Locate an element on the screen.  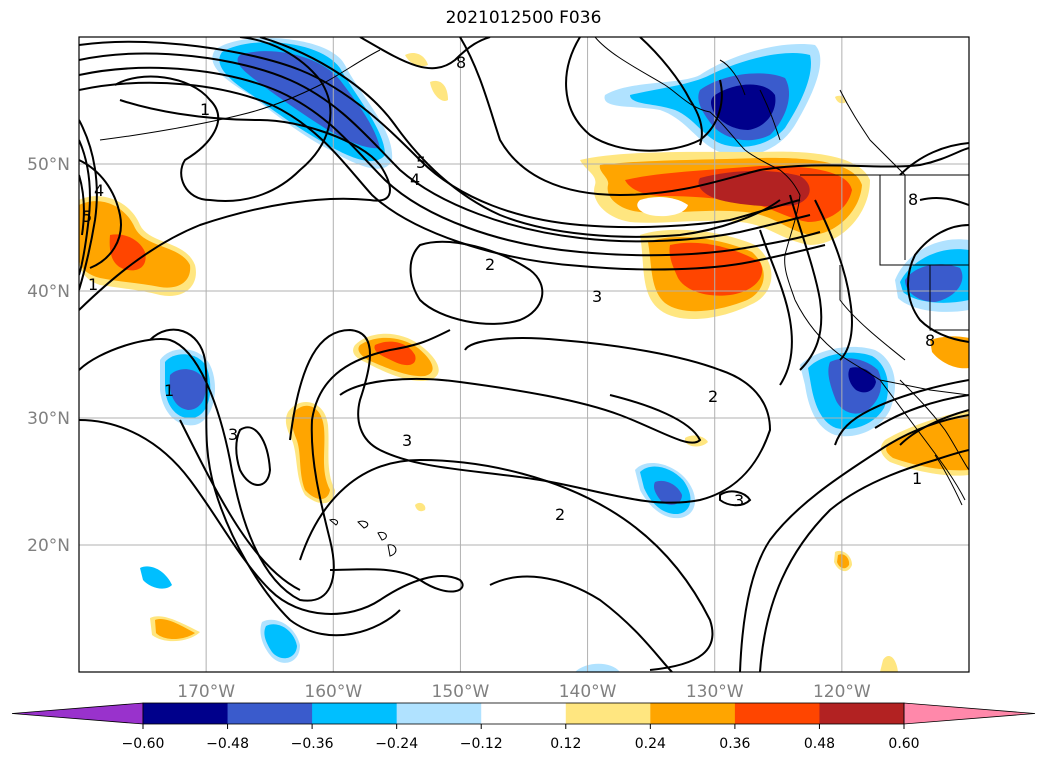
lon-tick-label: 170°W is located at coordinates (206, 692).